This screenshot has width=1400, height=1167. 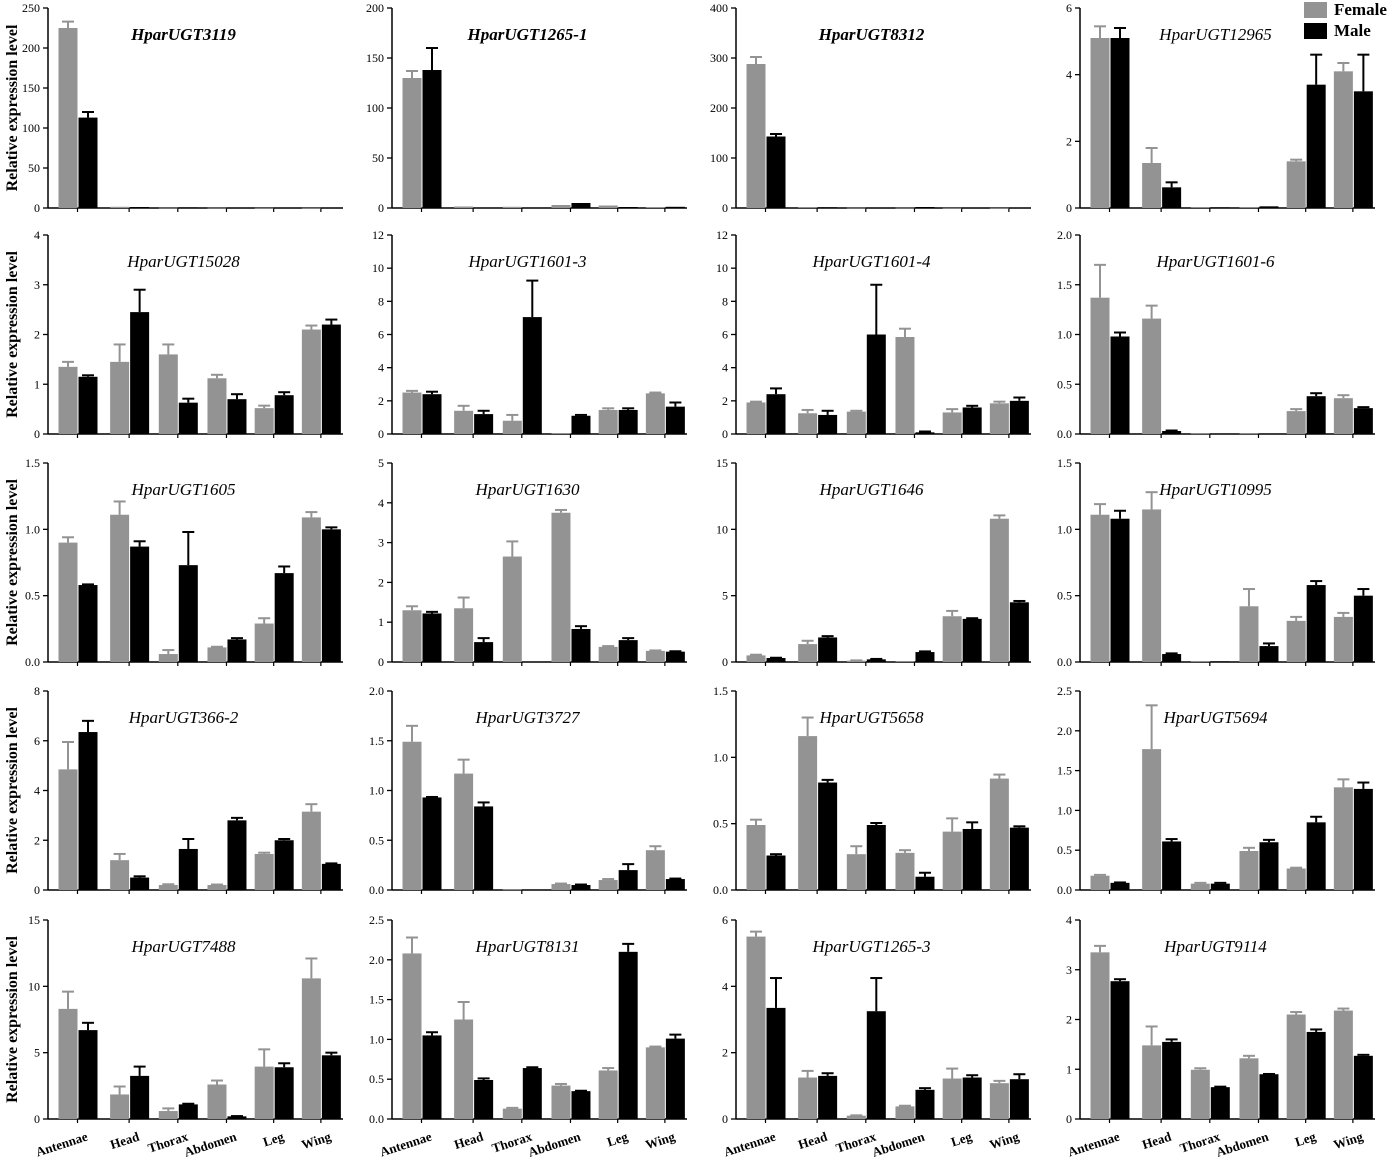 What do you see at coordinates (898, 1143) in the screenshot?
I see `x-category-label: Abdomen` at bounding box center [898, 1143].